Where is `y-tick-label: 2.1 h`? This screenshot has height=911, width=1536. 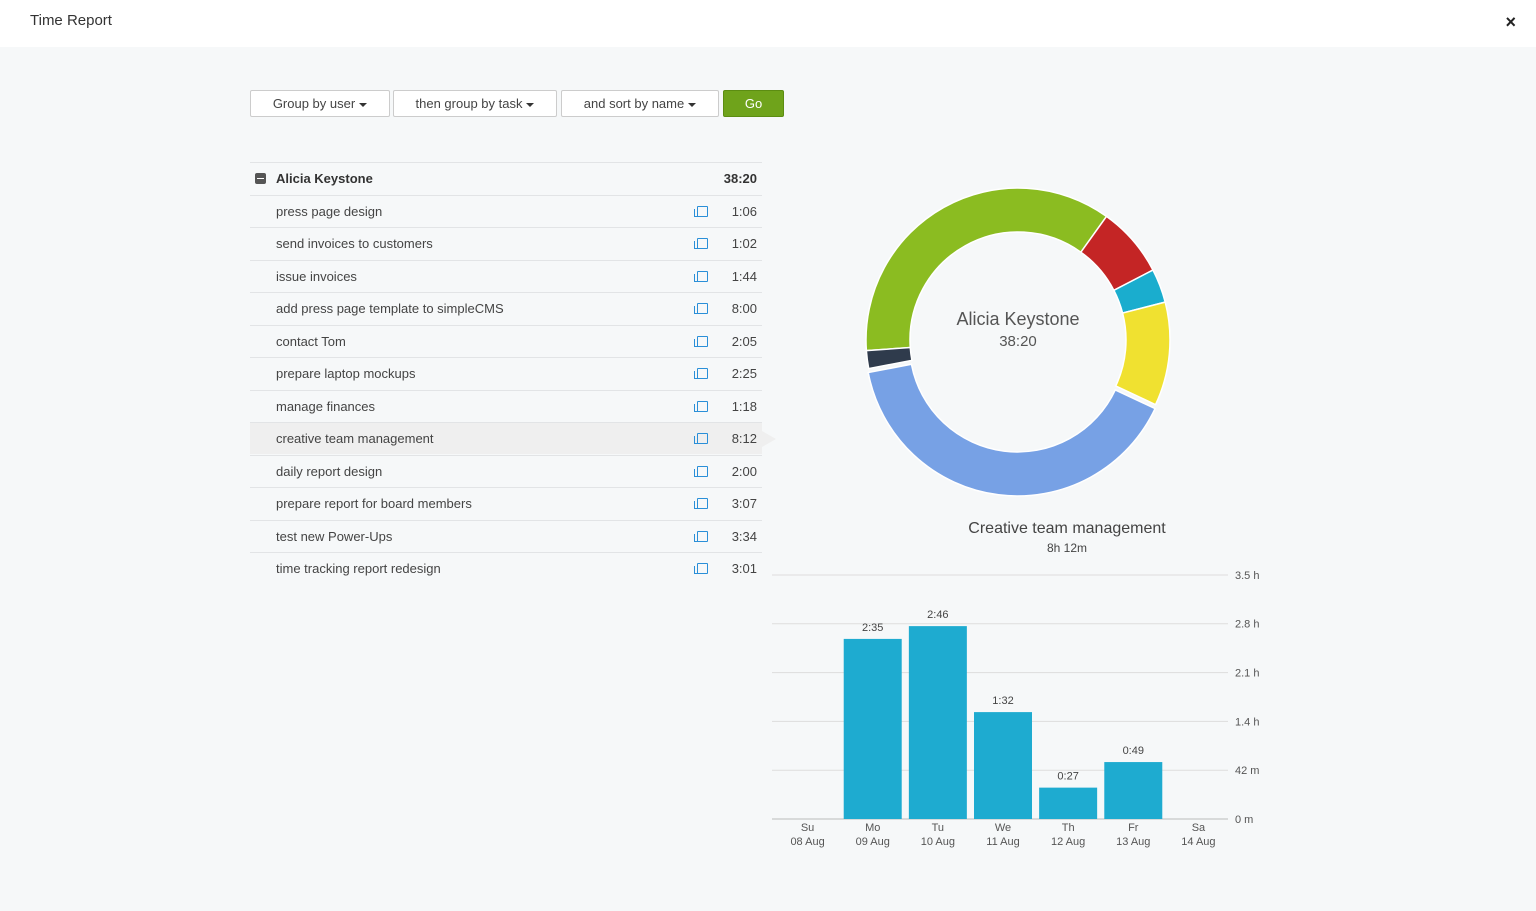 y-tick-label: 2.1 h is located at coordinates (1247, 674).